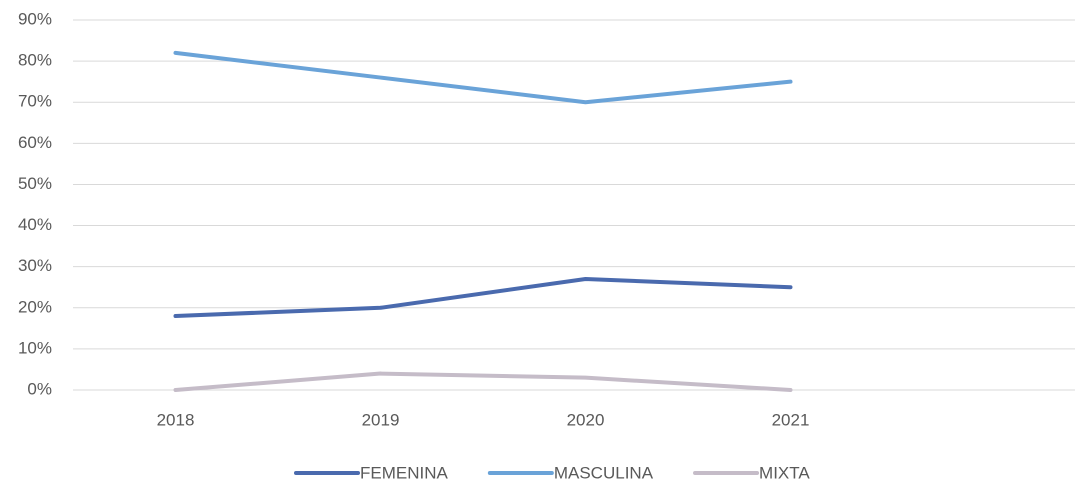 Image resolution: width=1089 pixels, height=486 pixels. I want to click on y-tick-label: 40%, so click(35, 224).